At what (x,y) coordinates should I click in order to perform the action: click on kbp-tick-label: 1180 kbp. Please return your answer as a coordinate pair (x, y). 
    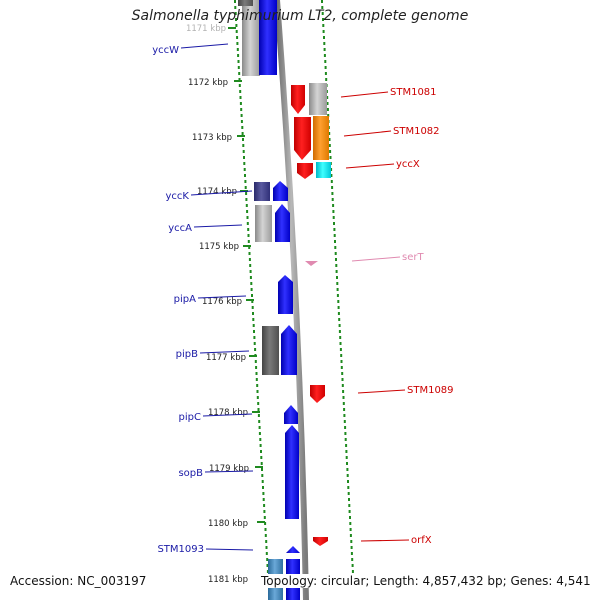
    Looking at the image, I should click on (228, 524).